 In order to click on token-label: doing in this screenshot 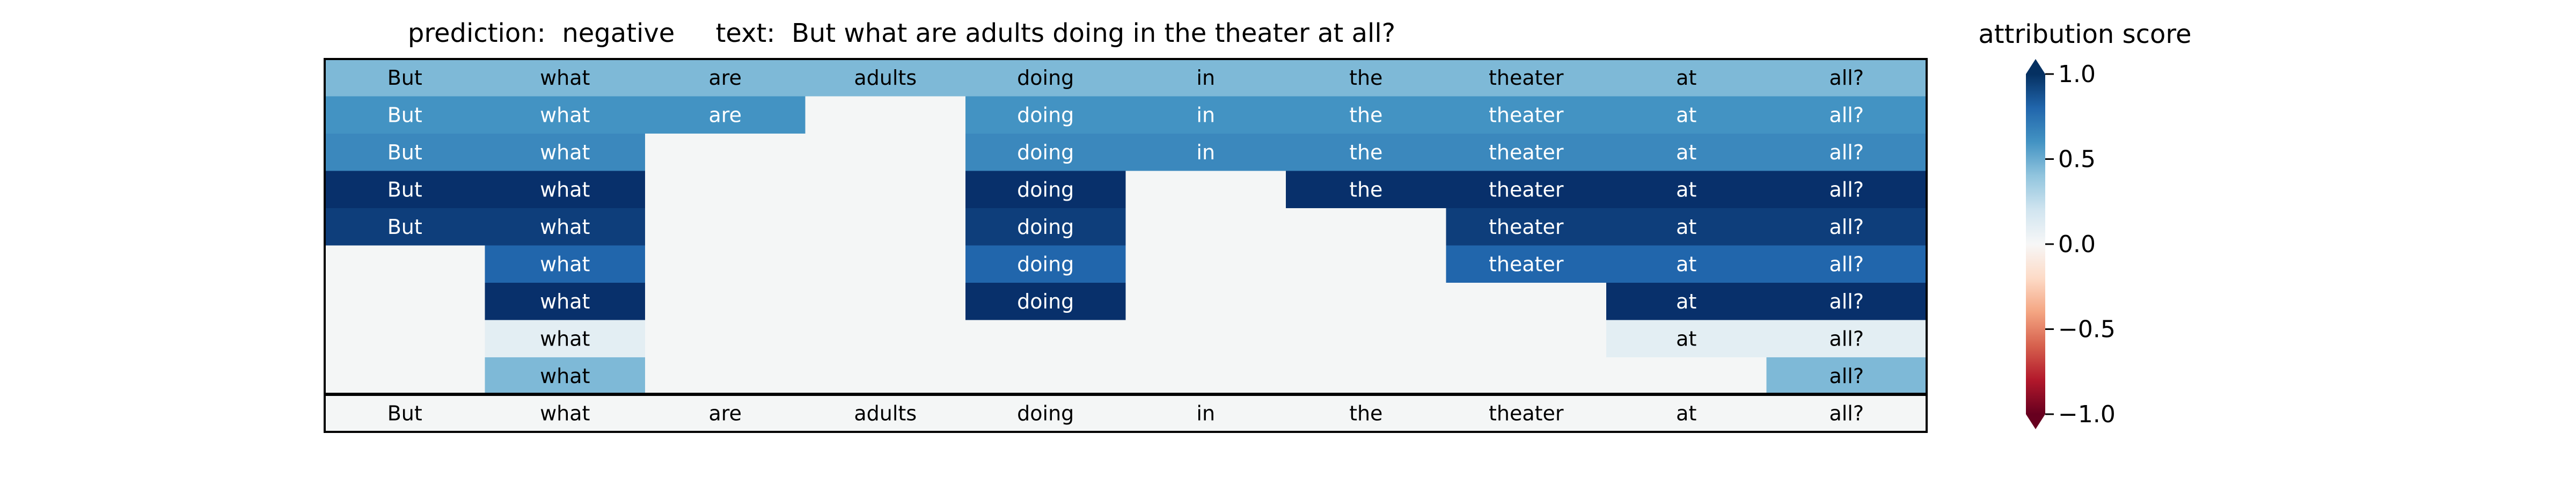, I will do `click(1045, 413)`.